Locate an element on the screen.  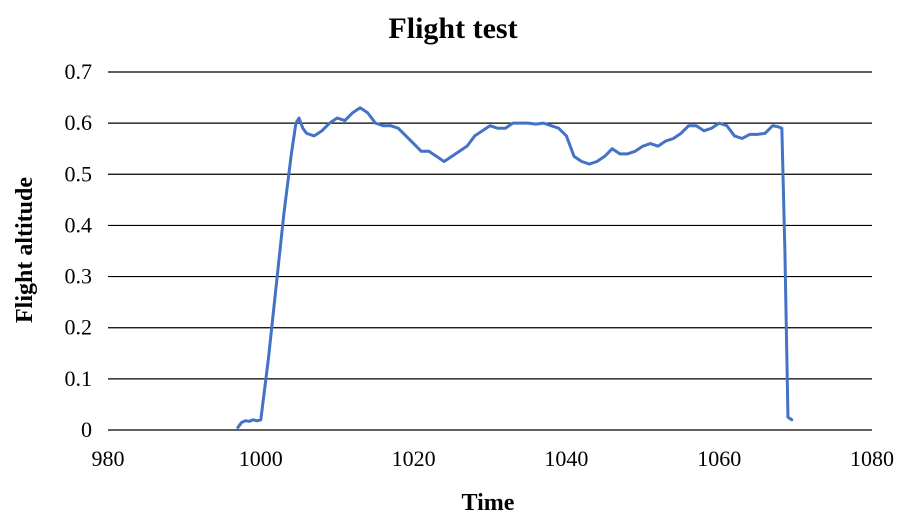
x-axis-label: Time is located at coordinates (488, 503).